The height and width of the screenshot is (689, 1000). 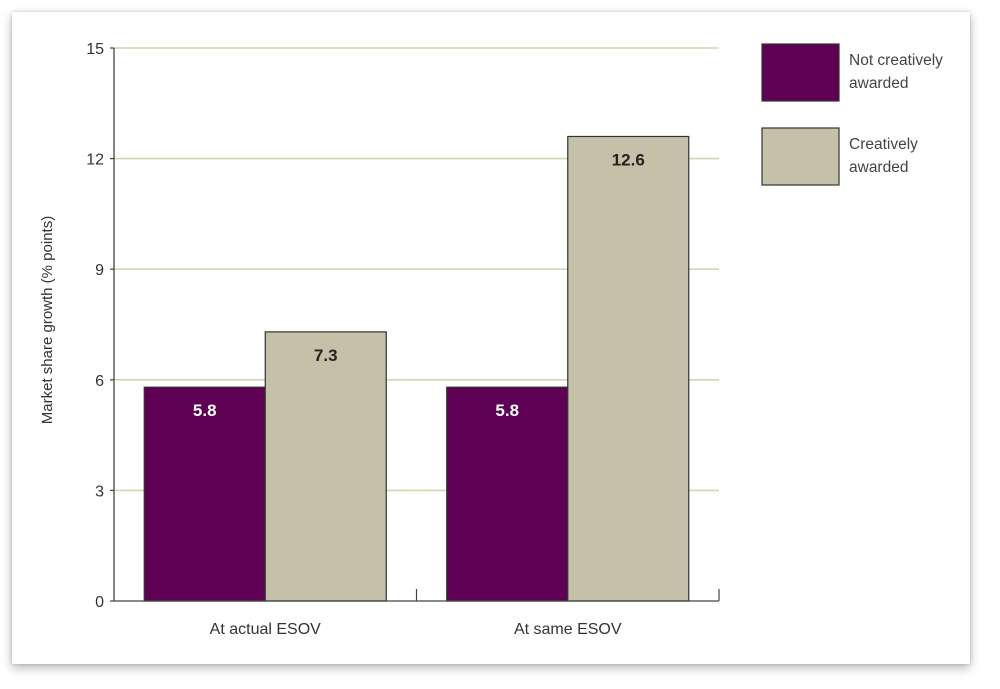 I want to click on x-tick-labels: At actual ESOV At same ESOV, so click(x=465, y=613).